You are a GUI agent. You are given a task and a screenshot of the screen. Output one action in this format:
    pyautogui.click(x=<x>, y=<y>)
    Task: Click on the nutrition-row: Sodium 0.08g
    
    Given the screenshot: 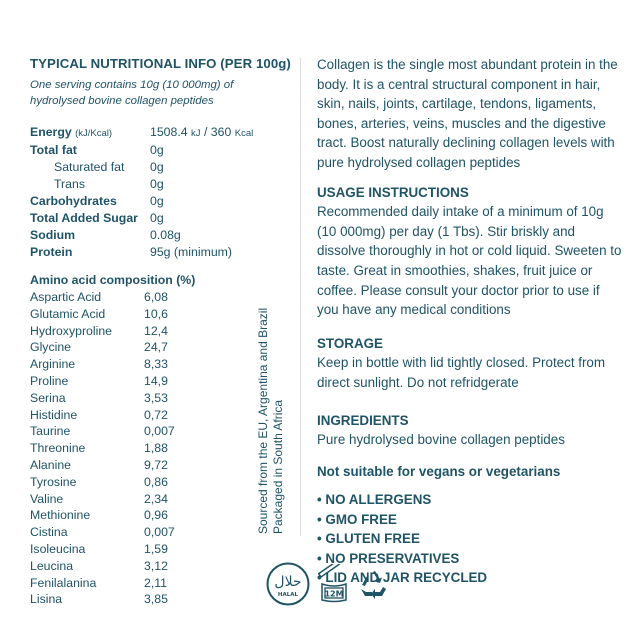 What is the action you would take?
    pyautogui.click(x=161, y=235)
    